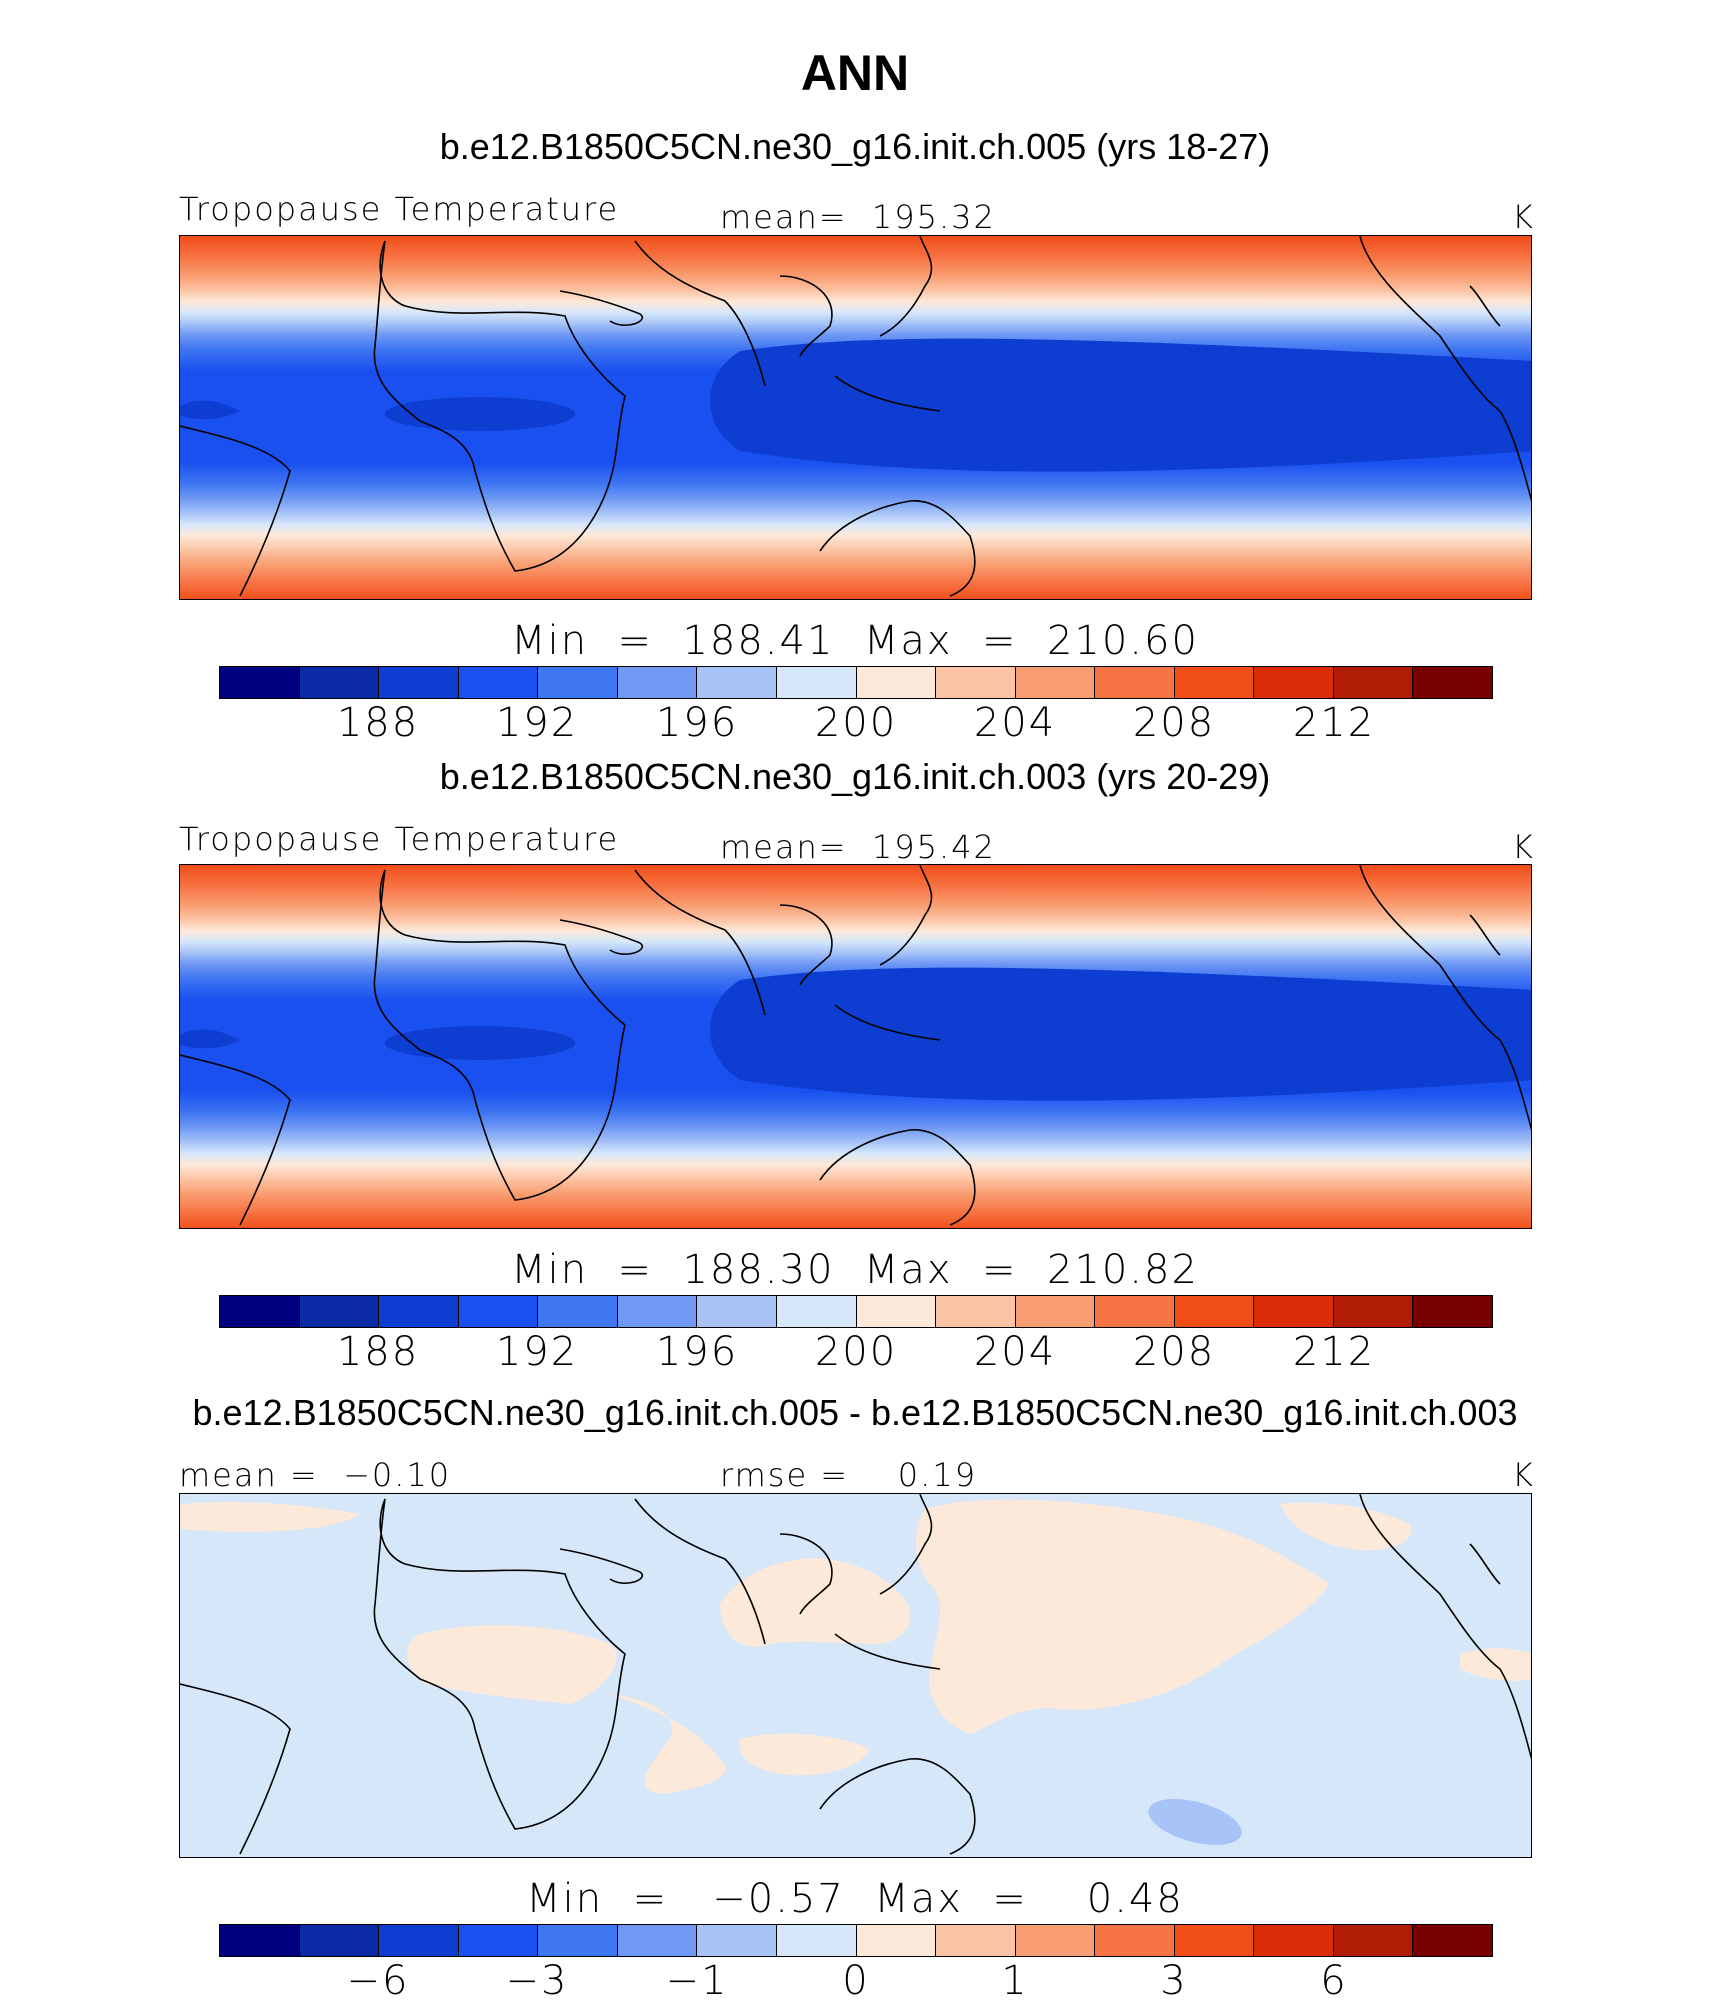 This screenshot has width=1710, height=2014. What do you see at coordinates (856, 723) in the screenshot?
I see `panel-1-cbar-tick: 200` at bounding box center [856, 723].